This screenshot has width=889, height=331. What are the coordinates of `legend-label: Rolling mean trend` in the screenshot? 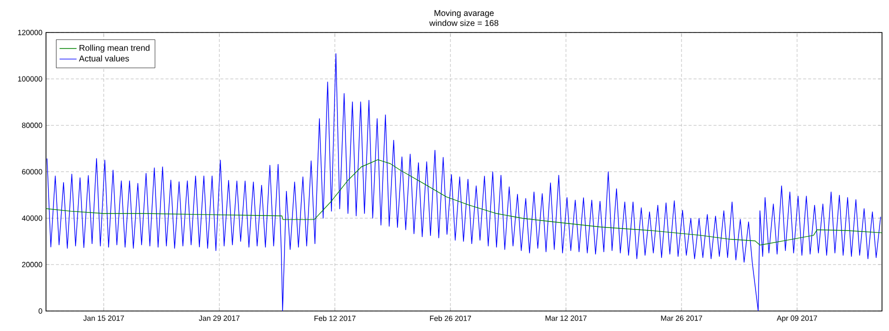 It's located at (115, 48).